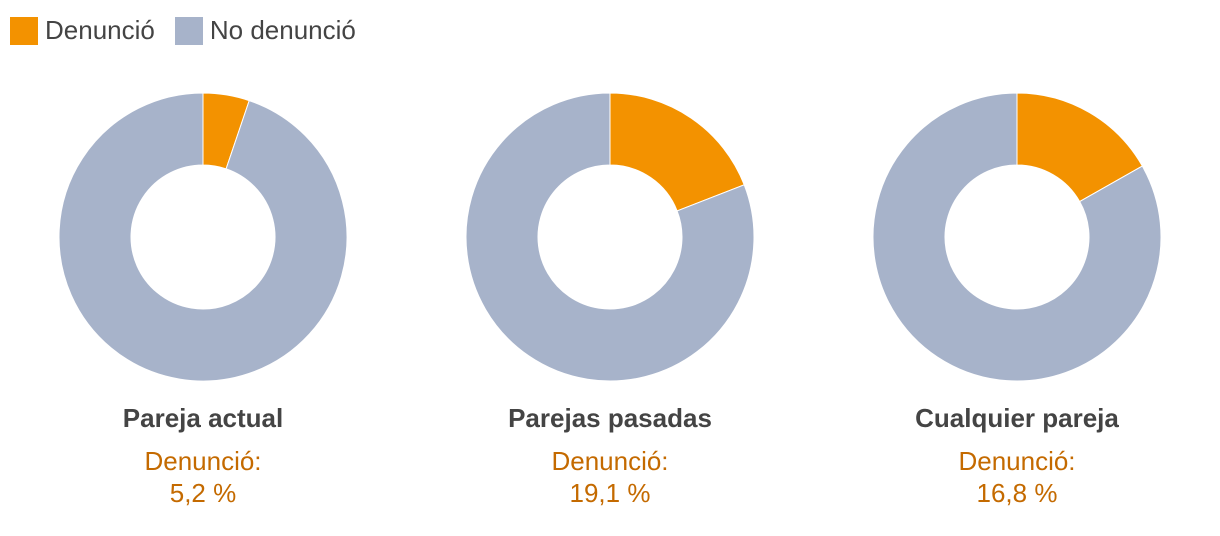  What do you see at coordinates (203, 477) in the screenshot?
I see `chart-value-label: Denunció: 5,2 %` at bounding box center [203, 477].